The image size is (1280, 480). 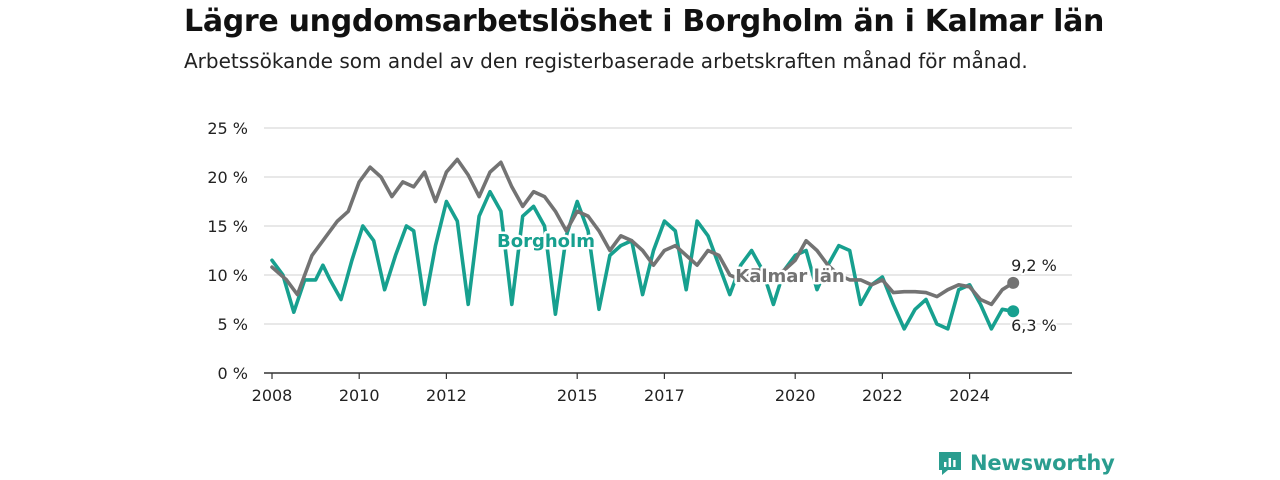 What do you see at coordinates (272, 395) in the screenshot?
I see `x-tick-label: 2008` at bounding box center [272, 395].